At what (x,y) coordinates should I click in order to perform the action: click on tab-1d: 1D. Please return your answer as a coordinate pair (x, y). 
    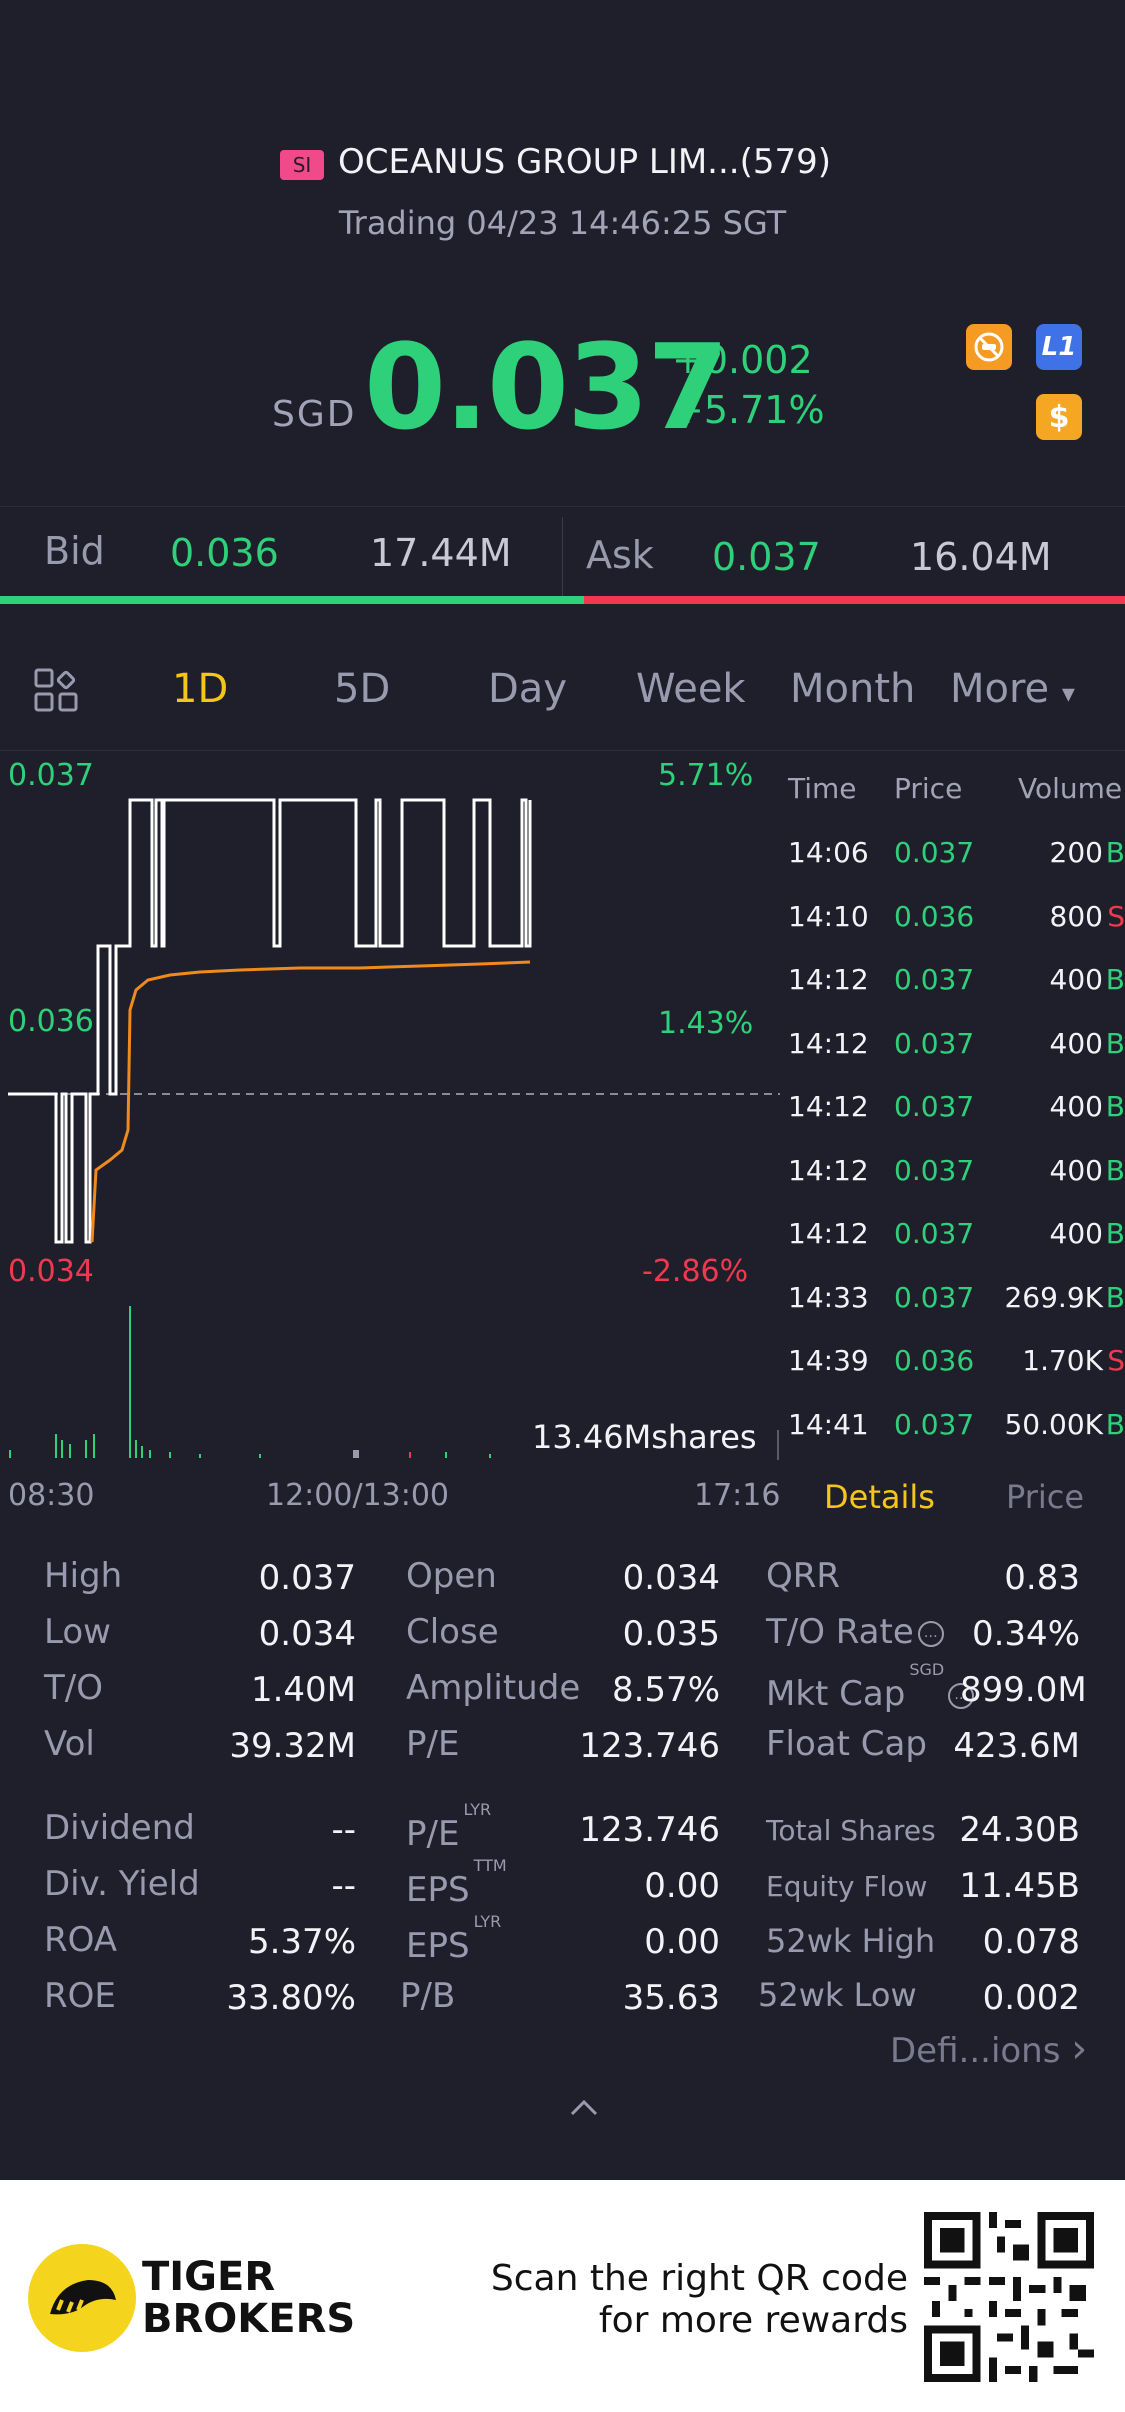
    Looking at the image, I should click on (200, 689).